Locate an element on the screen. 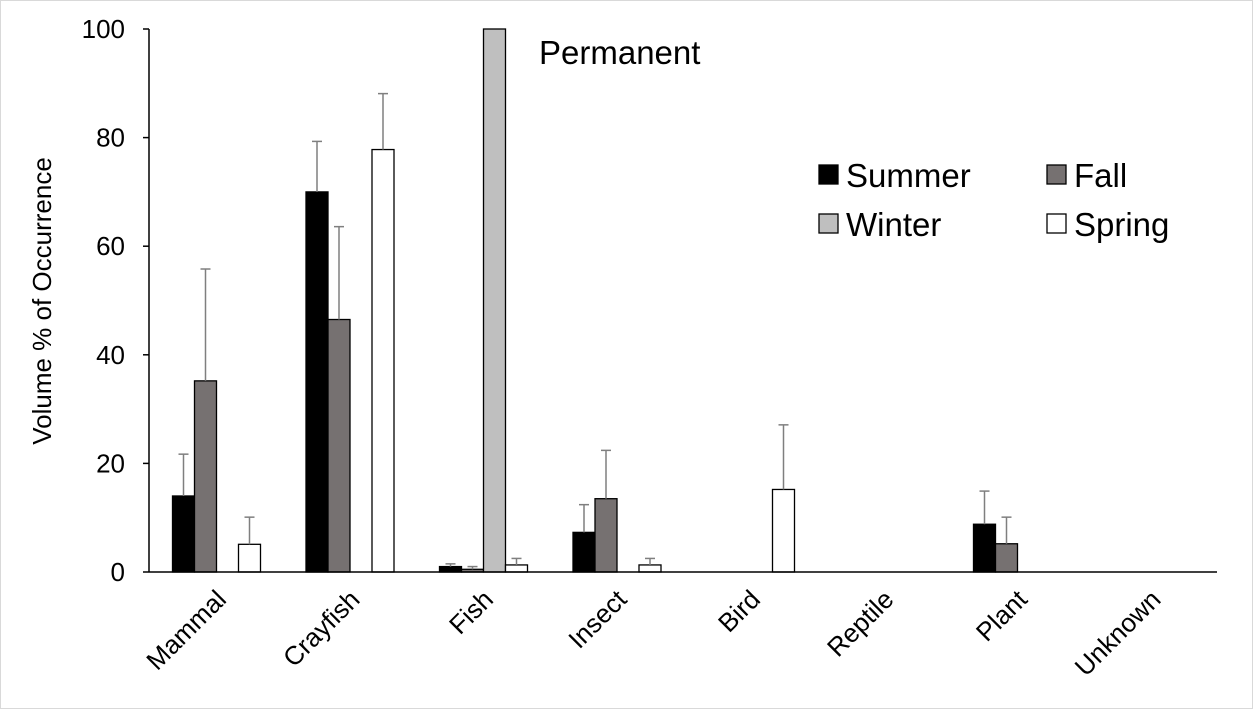 The height and width of the screenshot is (710, 1253). bar-summer-insect is located at coordinates (584, 552).